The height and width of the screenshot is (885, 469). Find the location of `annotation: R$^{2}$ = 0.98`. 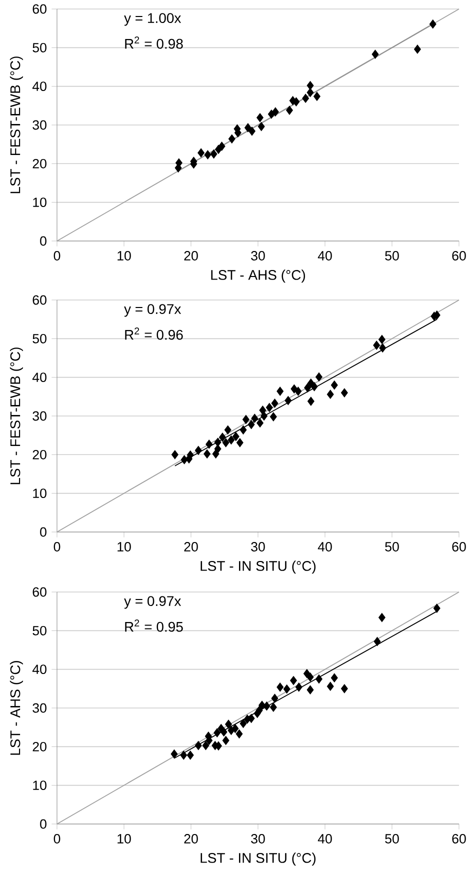

annotation: R$^{2}$ = 0.98 is located at coordinates (154, 42).